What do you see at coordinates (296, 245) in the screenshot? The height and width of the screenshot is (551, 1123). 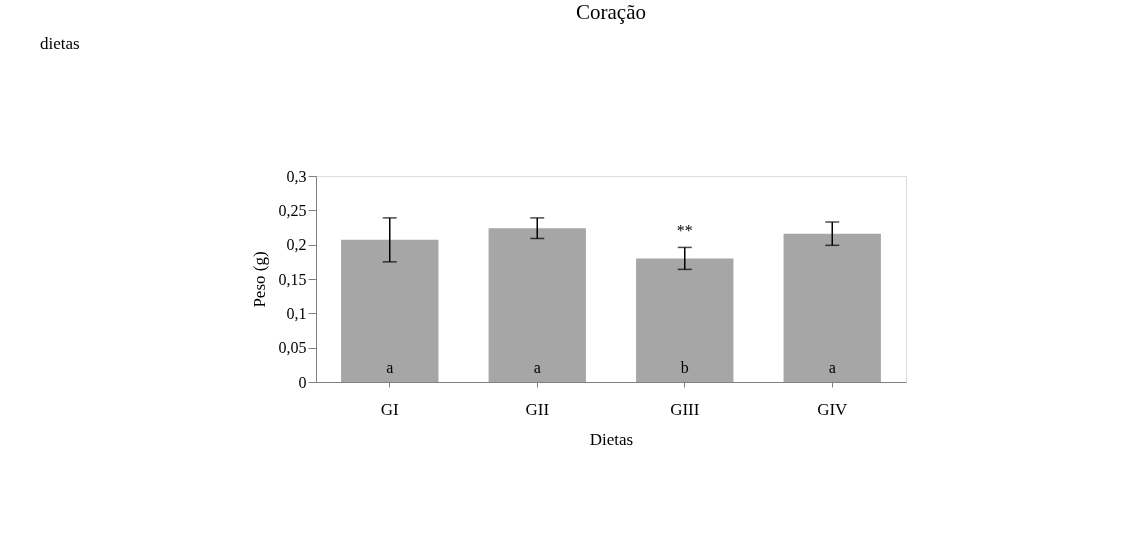 I see `y-tick-label: 0,2` at bounding box center [296, 245].